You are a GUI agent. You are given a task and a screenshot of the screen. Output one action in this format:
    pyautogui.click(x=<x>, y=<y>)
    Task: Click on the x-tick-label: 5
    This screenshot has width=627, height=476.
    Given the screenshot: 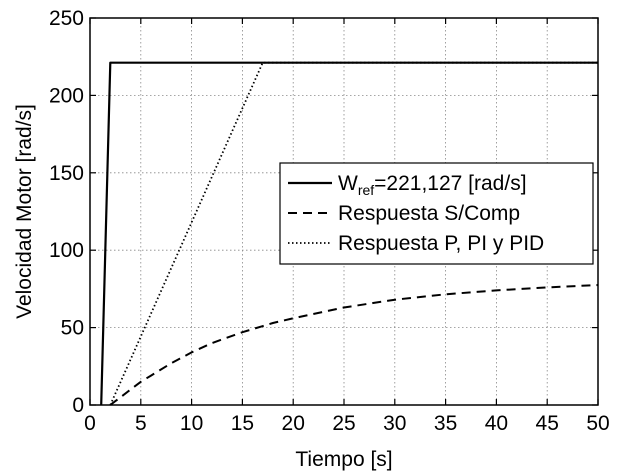 What is the action you would take?
    pyautogui.click(x=141, y=423)
    